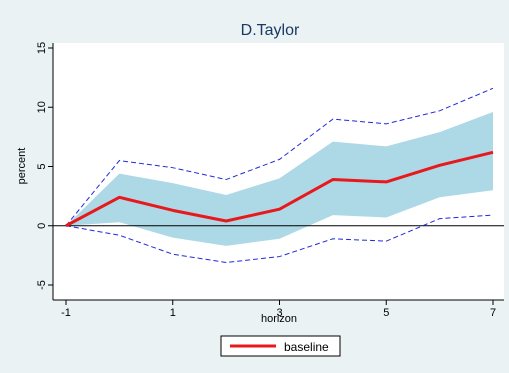 The height and width of the screenshot is (373, 509). I want to click on x-axis-label: horizon, so click(279, 319).